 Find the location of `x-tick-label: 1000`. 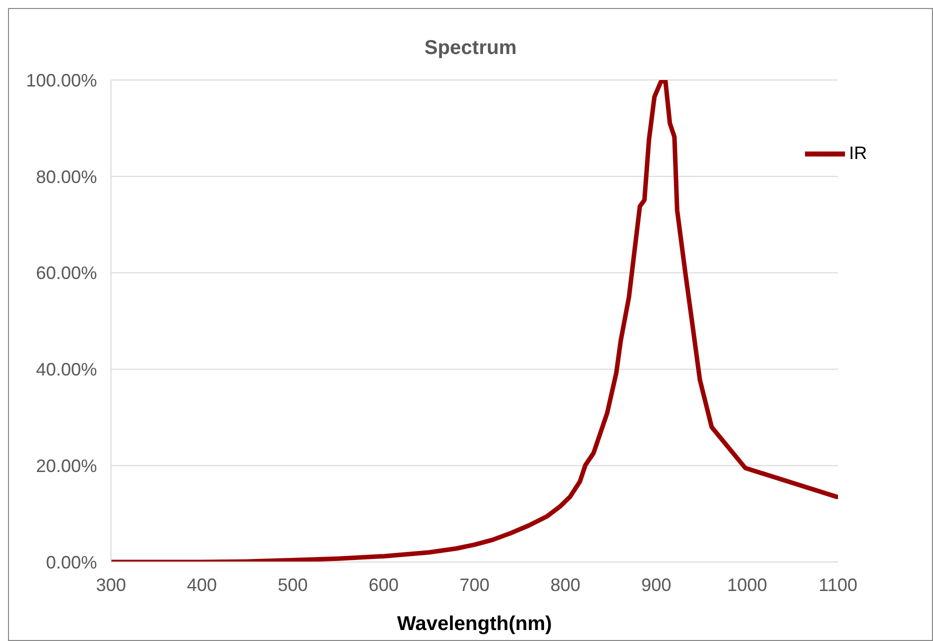

x-tick-label: 1000 is located at coordinates (747, 584).